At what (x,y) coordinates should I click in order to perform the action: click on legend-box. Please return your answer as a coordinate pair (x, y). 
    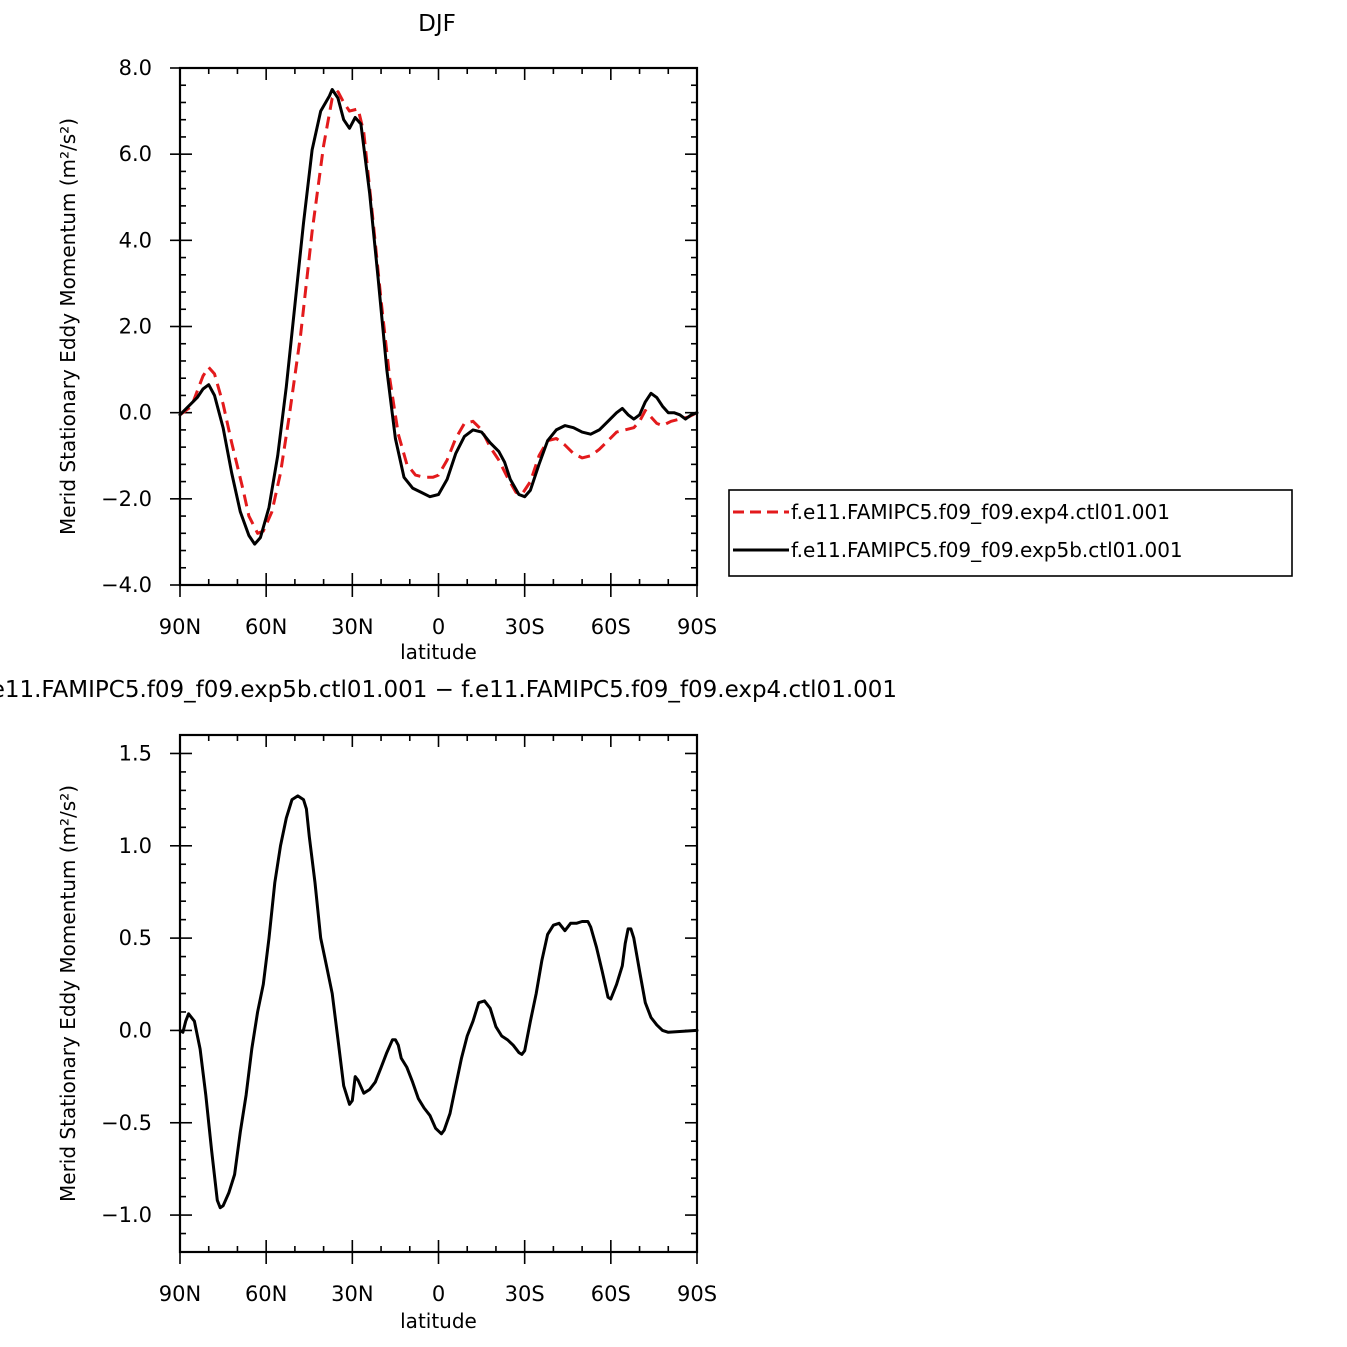
    Looking at the image, I should click on (1010, 533).